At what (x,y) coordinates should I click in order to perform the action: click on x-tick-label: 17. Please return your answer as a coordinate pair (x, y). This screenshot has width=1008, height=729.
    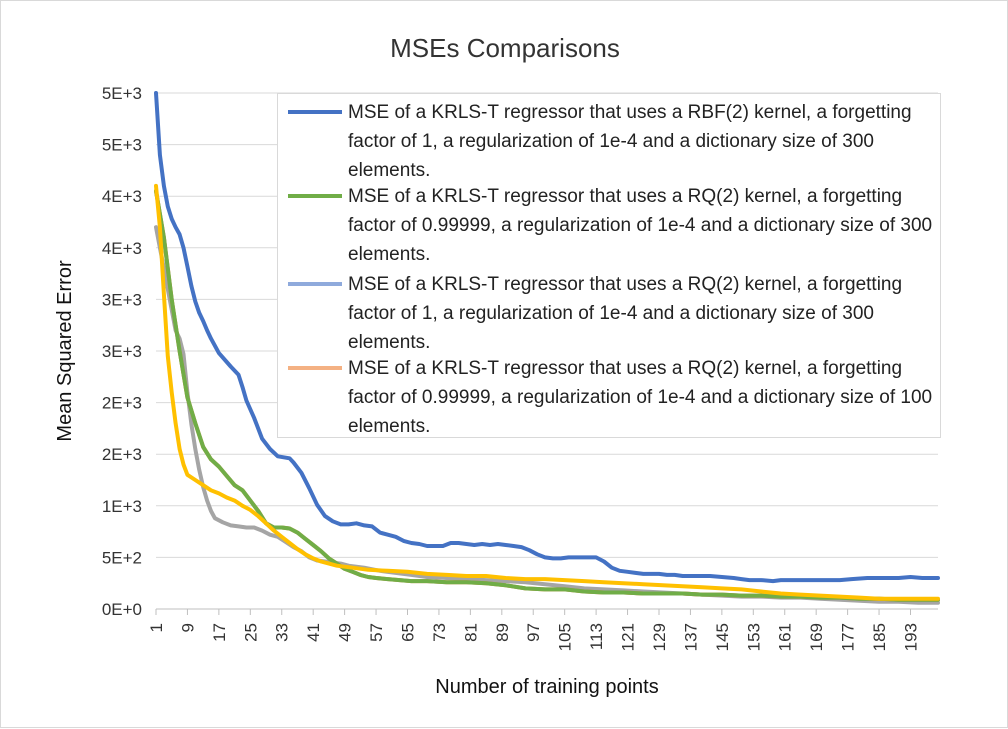
    Looking at the image, I should click on (219, 632).